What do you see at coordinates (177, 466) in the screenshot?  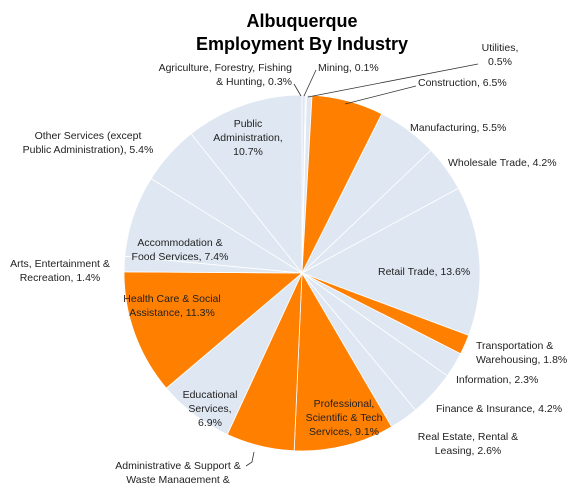 I see `slice-label: Administrative & Support &` at bounding box center [177, 466].